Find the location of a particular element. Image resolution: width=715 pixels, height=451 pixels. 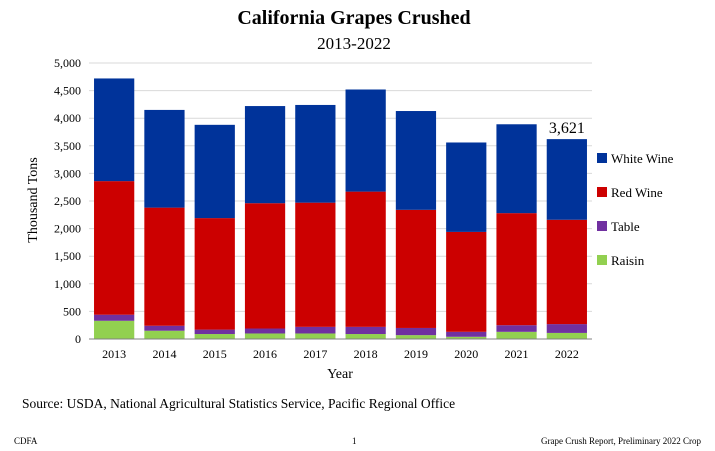

y-tick-label: 500 is located at coordinates (72, 311).